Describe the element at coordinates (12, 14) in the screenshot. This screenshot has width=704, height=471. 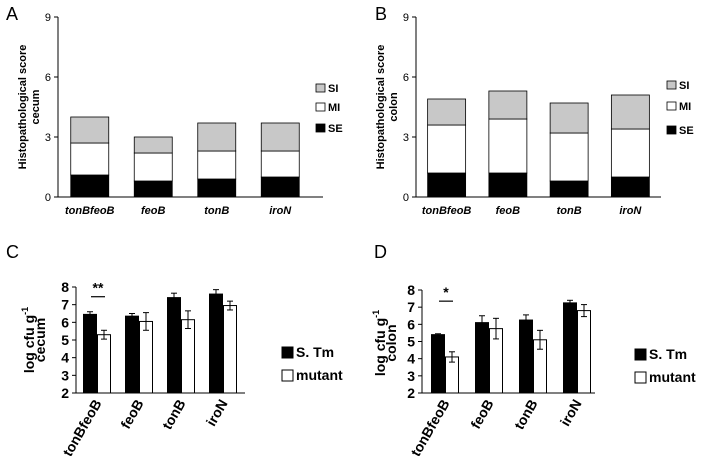
I see `panel-letter: A` at that location.